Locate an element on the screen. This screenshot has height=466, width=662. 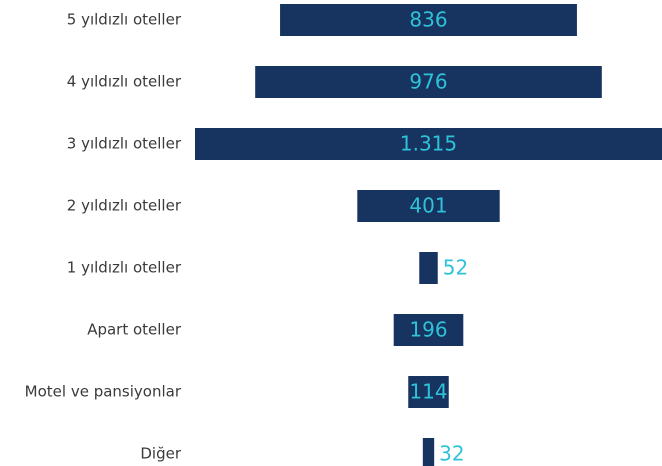
value-label: 52 is located at coordinates (455, 268).